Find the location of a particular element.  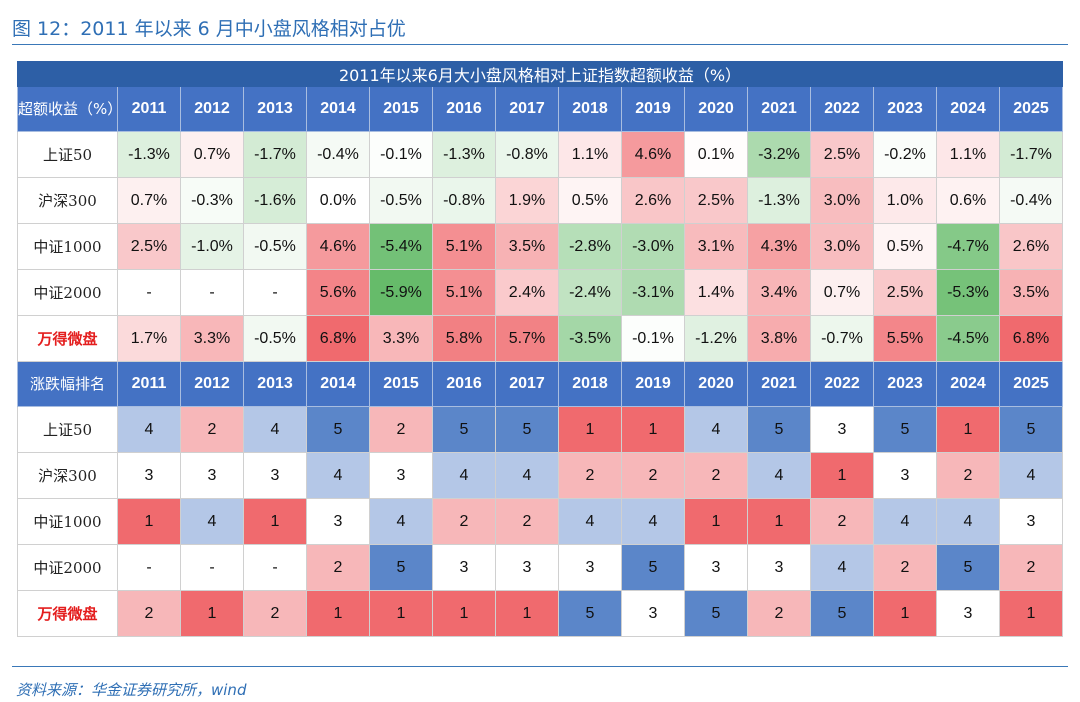

year-header-cell: 2015 is located at coordinates (401, 109).